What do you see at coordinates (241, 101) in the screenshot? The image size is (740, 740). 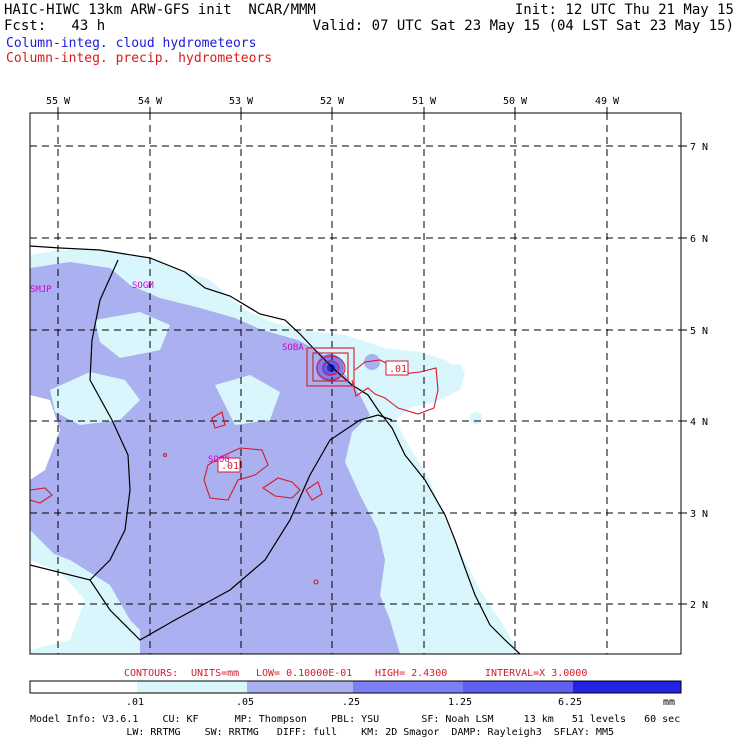 I see `lon-label: 53 W` at bounding box center [241, 101].